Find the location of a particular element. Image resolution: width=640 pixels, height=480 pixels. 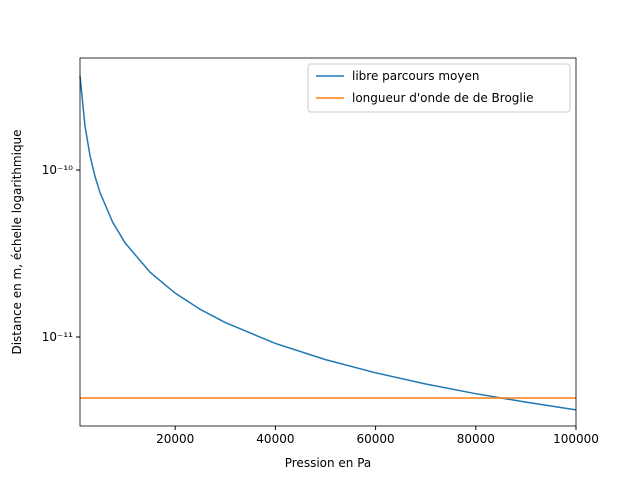

x-tick-label: 20000 is located at coordinates (175, 439).